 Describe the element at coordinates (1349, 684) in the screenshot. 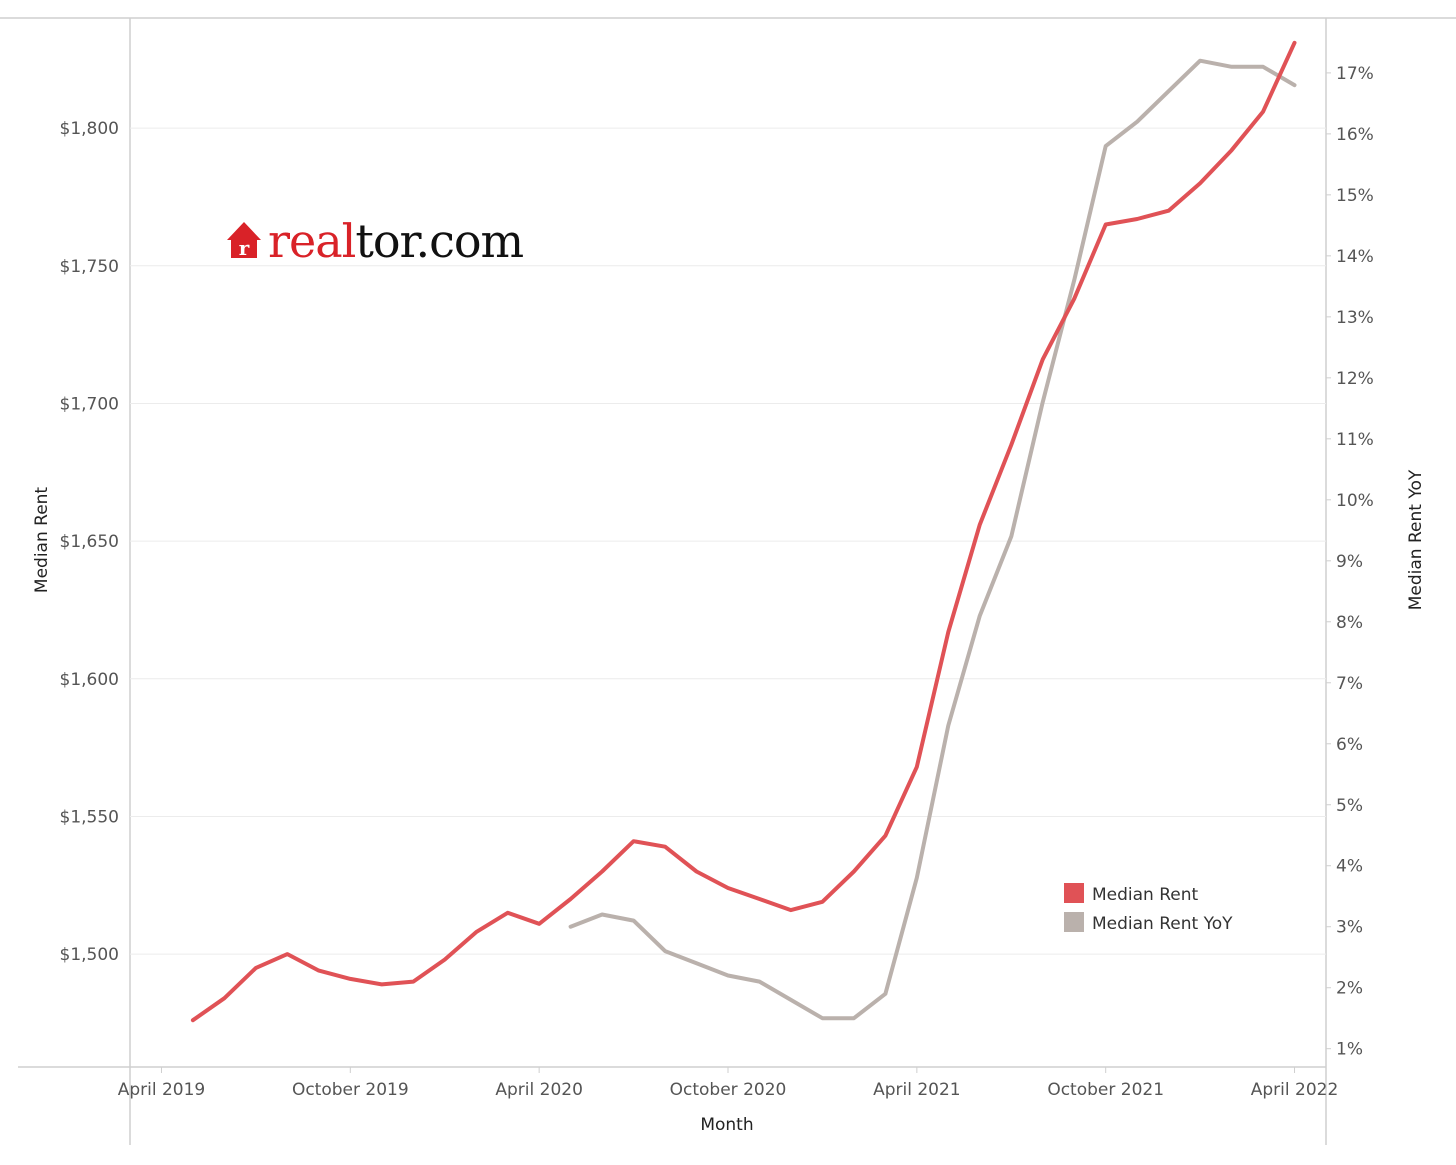

I see `right-tick-label: 7%` at that location.